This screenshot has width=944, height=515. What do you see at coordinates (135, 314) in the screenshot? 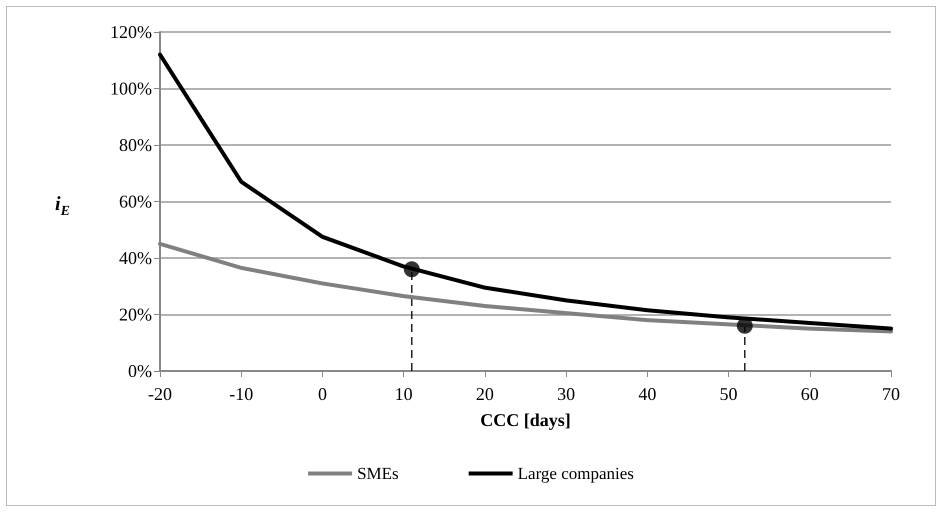
I see `y-tick-label: 20%` at bounding box center [135, 314].